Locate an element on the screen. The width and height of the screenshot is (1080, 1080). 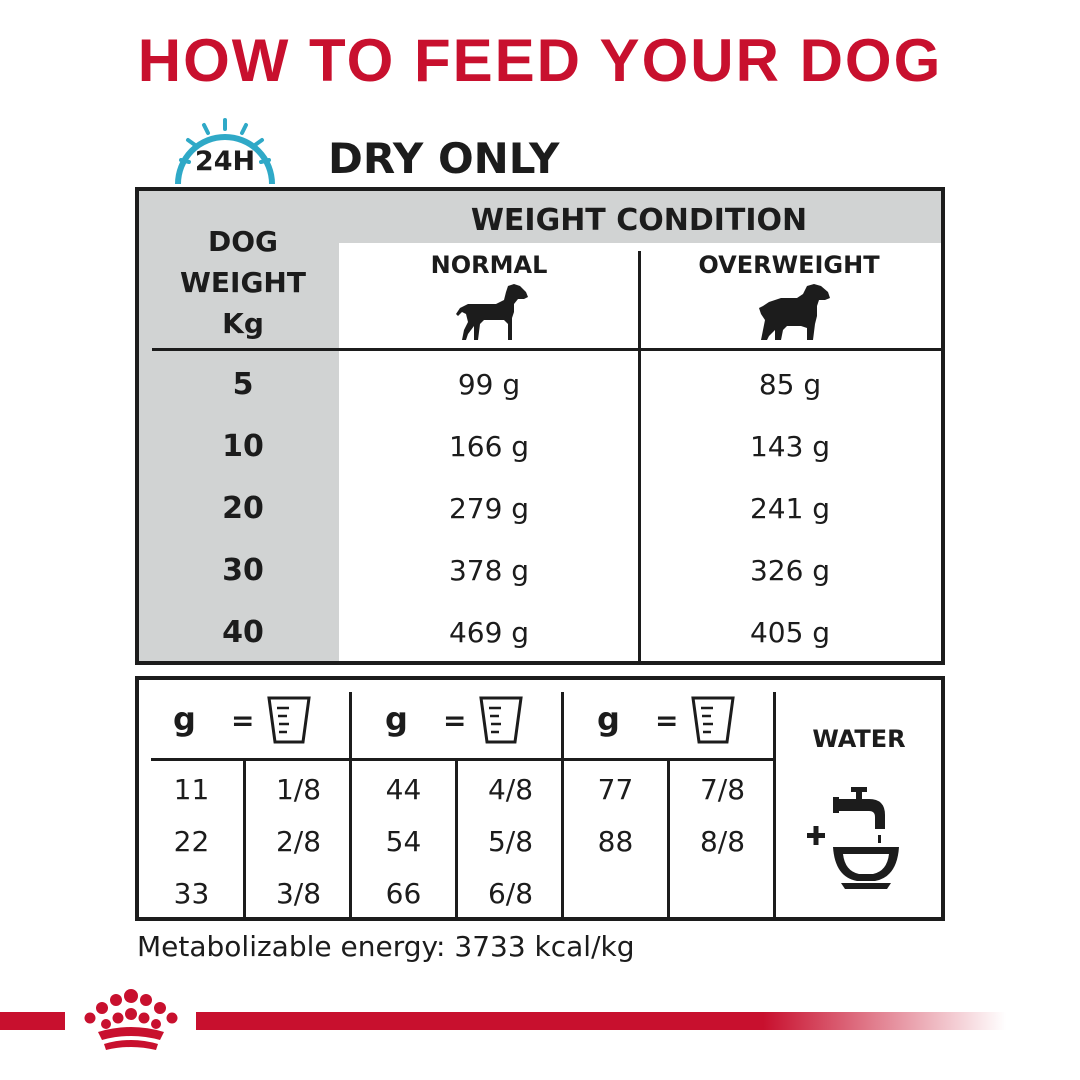
cup-value: 5/8 is located at coordinates (510, 841).